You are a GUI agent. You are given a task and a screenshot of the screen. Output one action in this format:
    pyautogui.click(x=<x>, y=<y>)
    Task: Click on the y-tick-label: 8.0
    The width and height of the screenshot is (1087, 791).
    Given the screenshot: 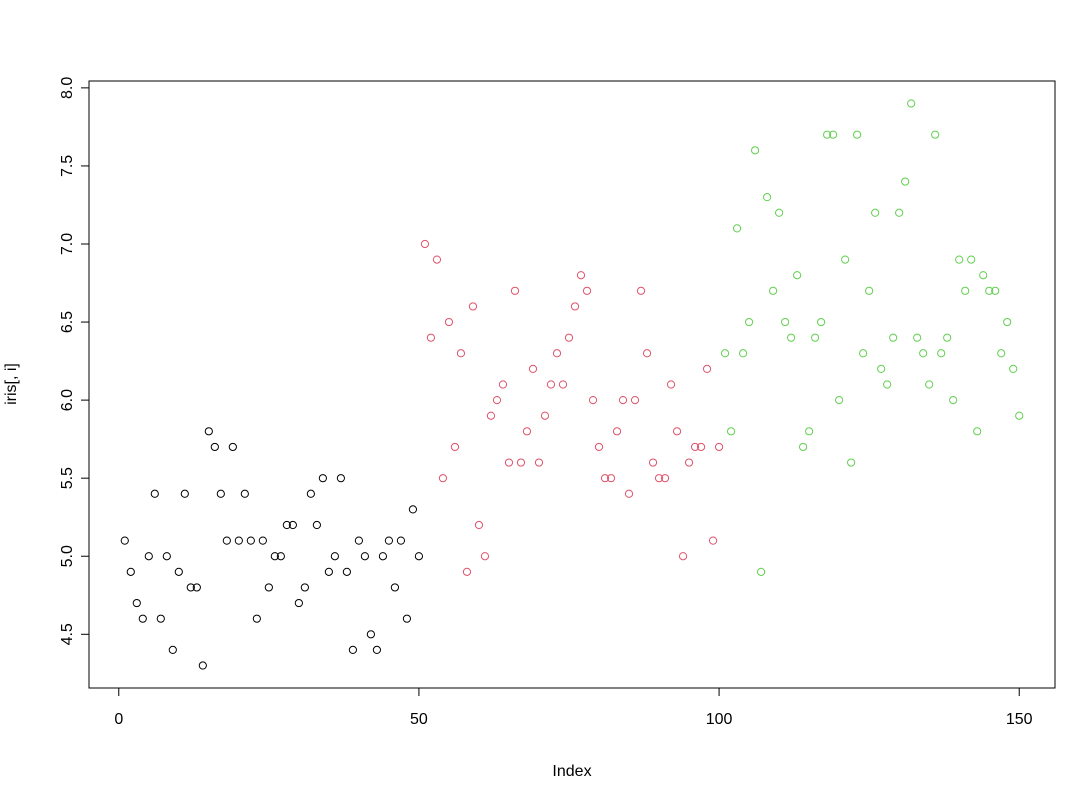 What is the action you would take?
    pyautogui.click(x=67, y=88)
    